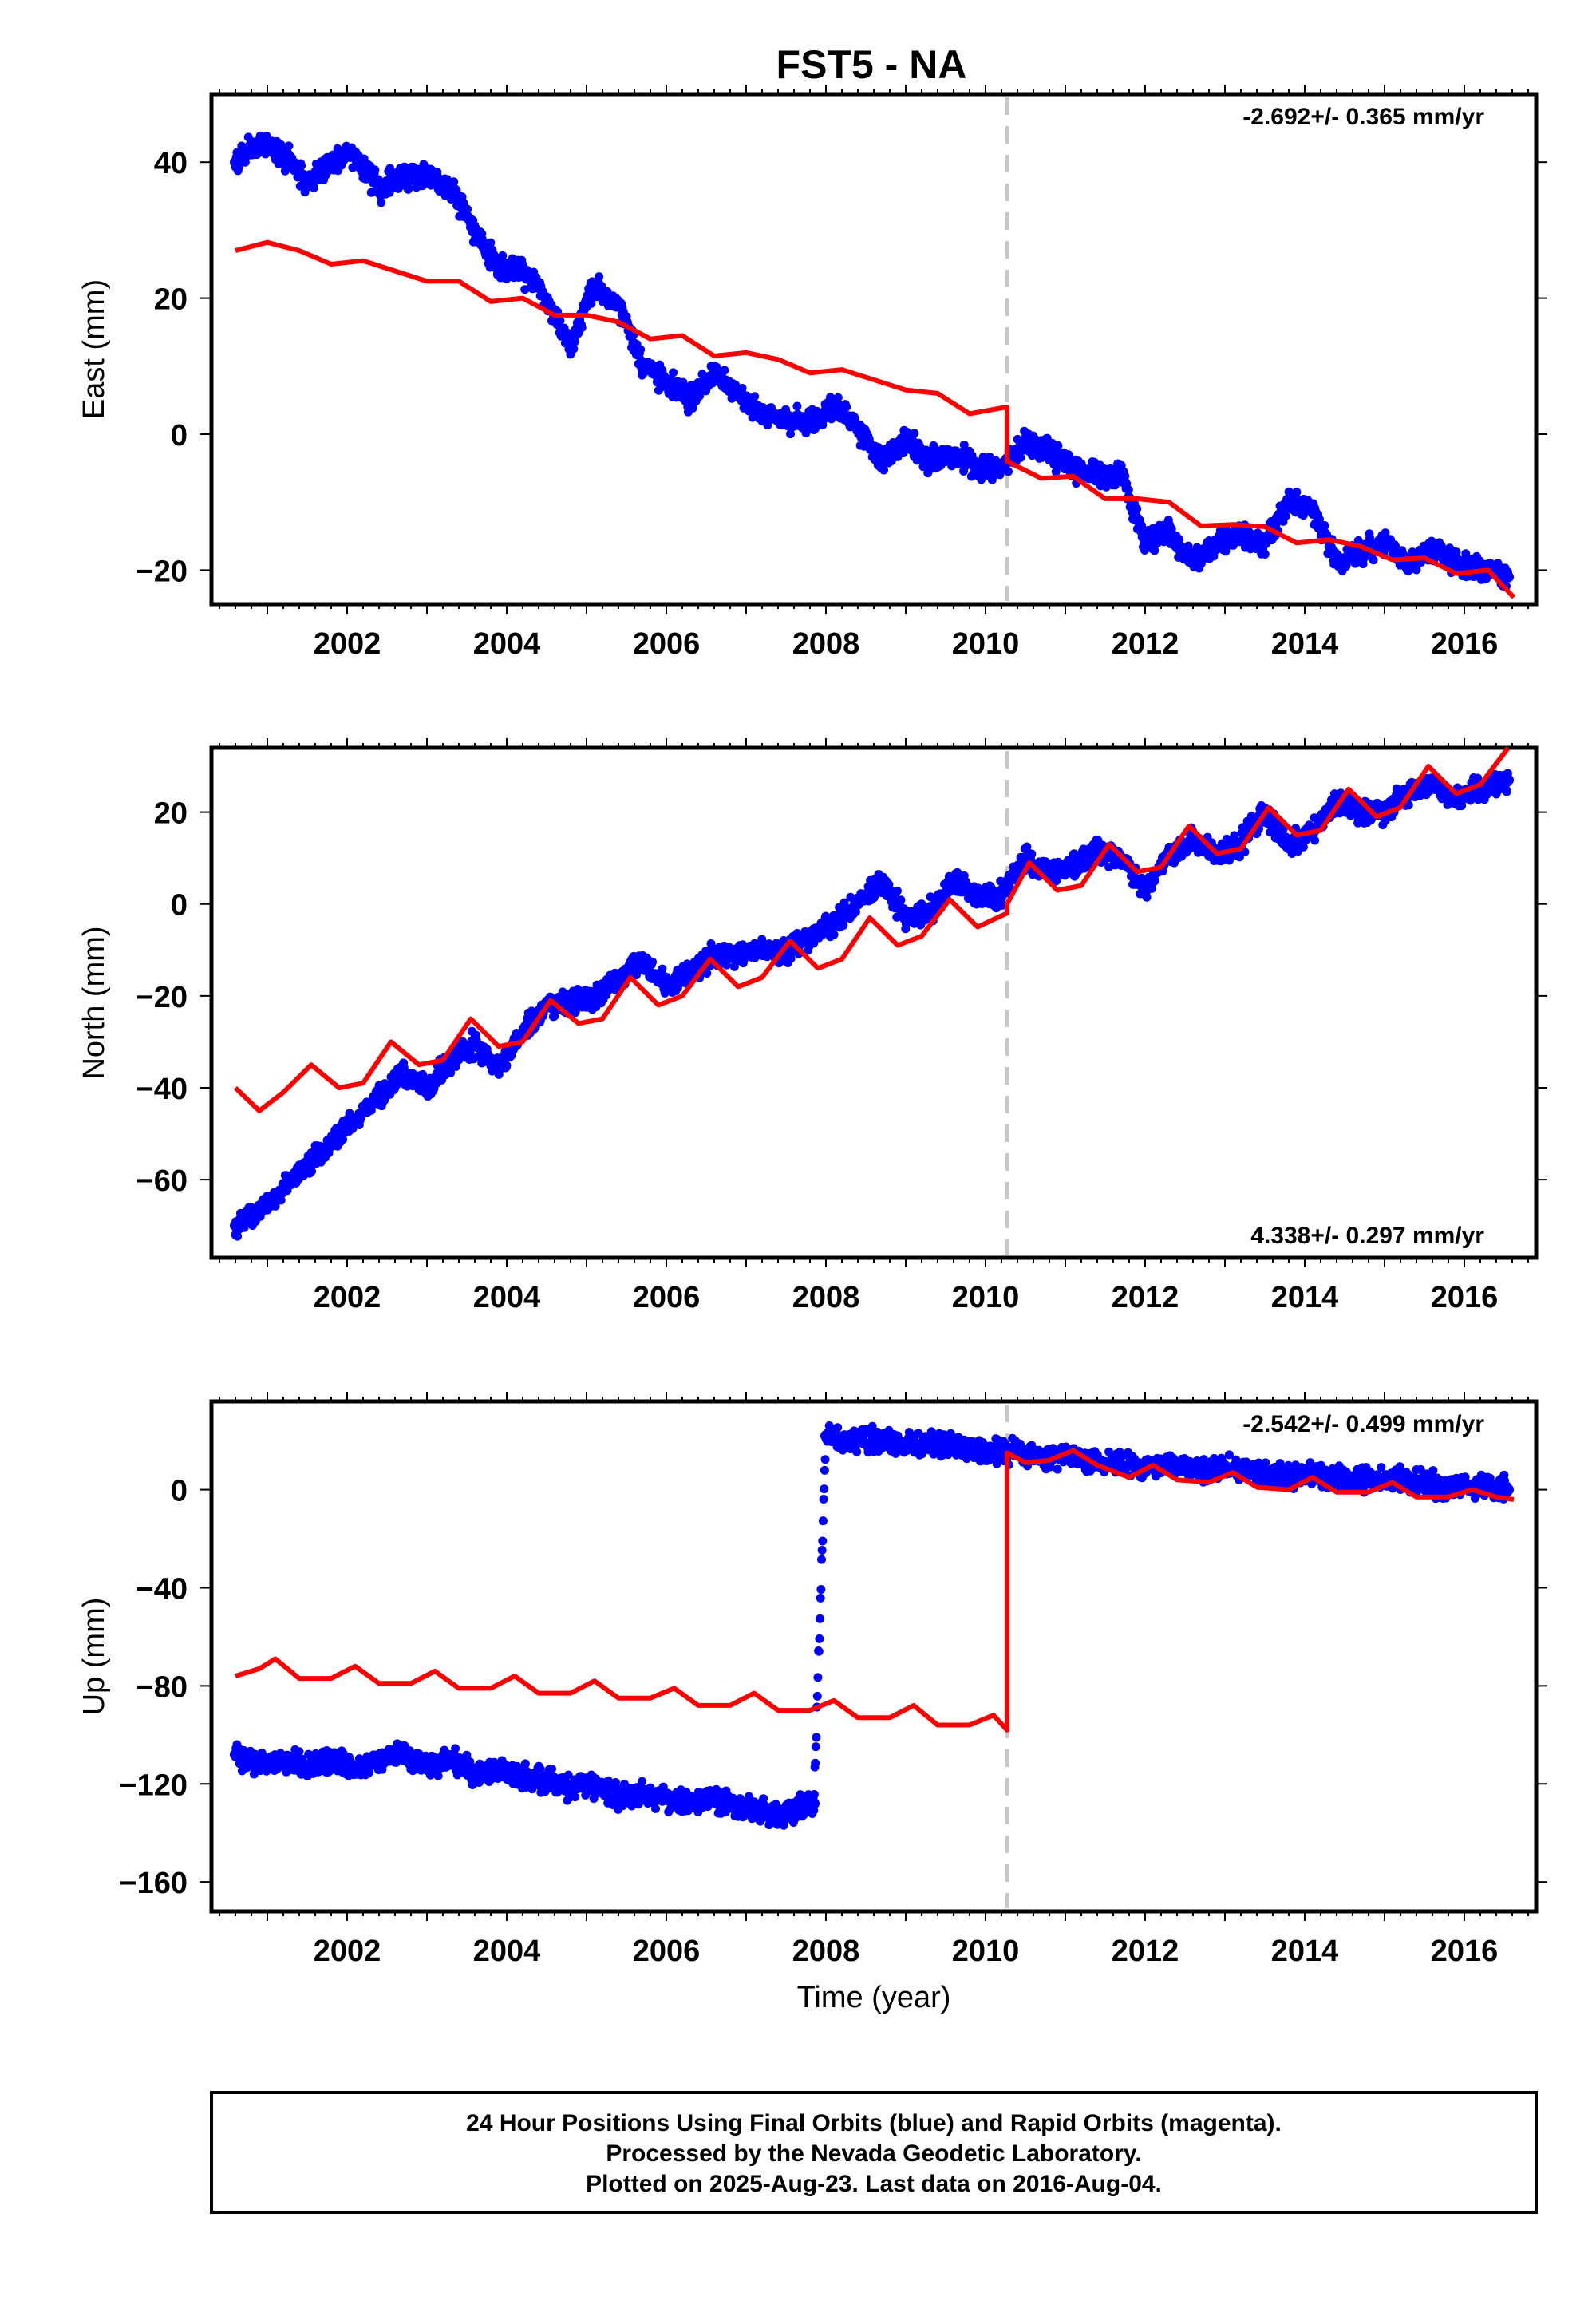 The width and height of the screenshot is (1596, 2316). I want to click on y-axis-label: East (mm), so click(94, 349).